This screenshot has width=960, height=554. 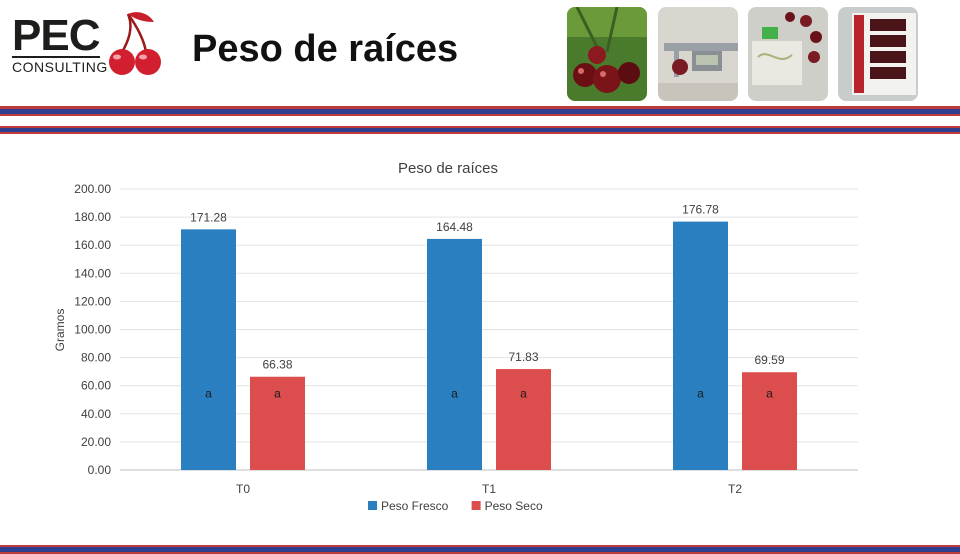 I want to click on cherries-icon, so click(x=135, y=43).